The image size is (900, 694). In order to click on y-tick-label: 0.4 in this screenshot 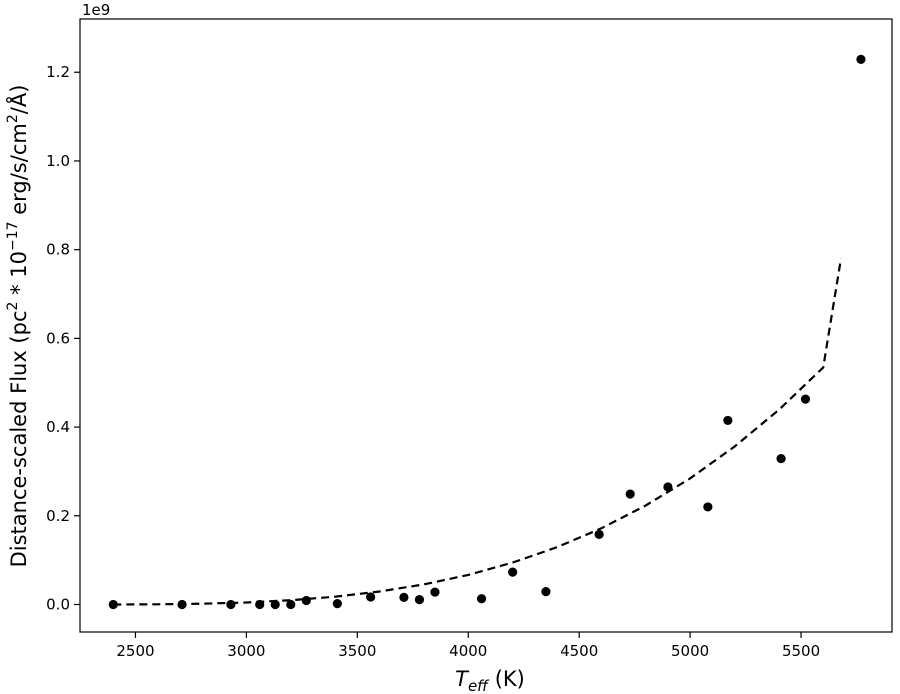, I will do `click(58, 427)`.